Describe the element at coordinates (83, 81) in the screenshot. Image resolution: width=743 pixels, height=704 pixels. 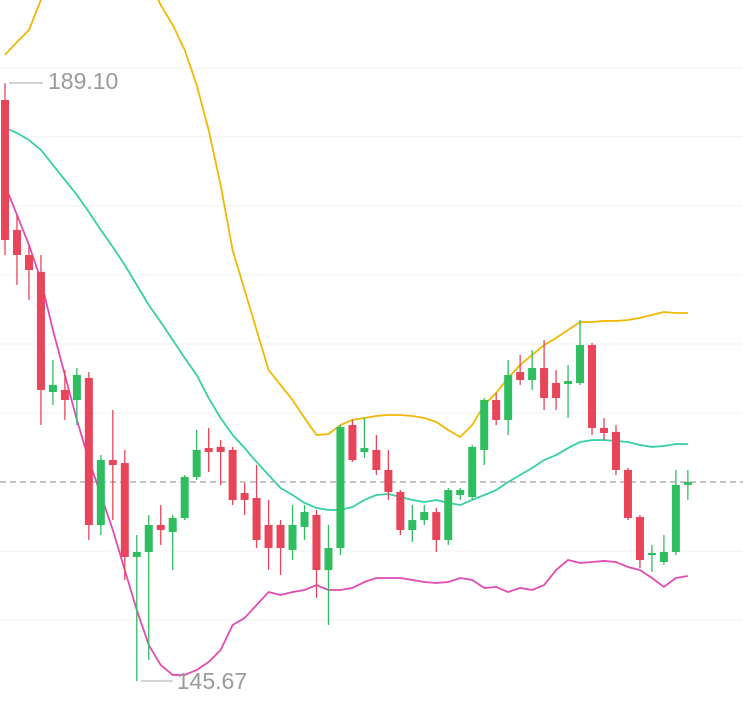
I see `max-label: 189.10` at that location.